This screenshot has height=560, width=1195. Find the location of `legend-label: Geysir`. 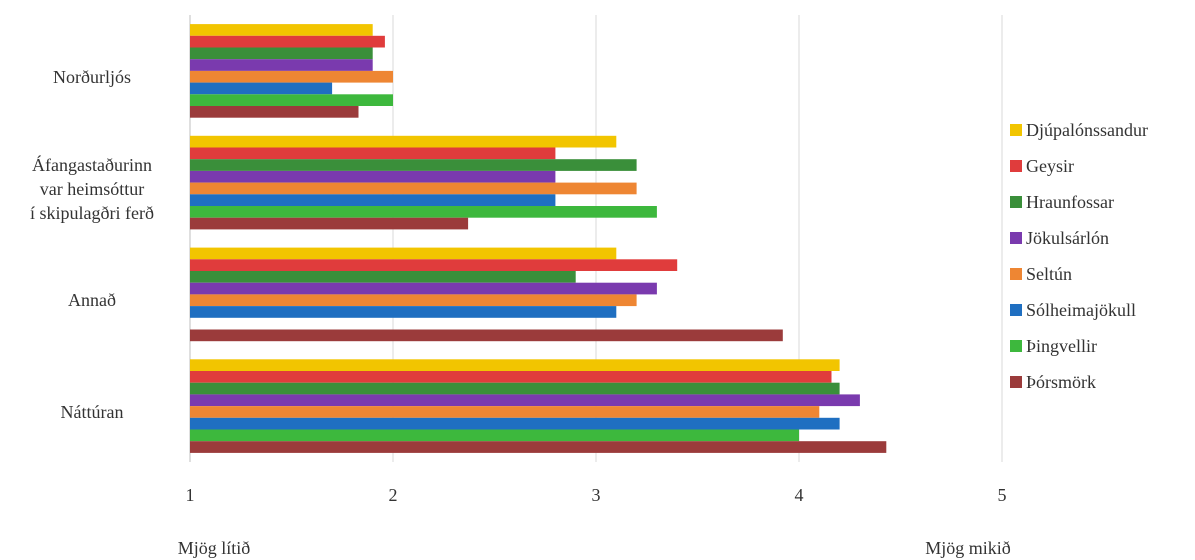

legend-label: Geysir is located at coordinates (1050, 165).